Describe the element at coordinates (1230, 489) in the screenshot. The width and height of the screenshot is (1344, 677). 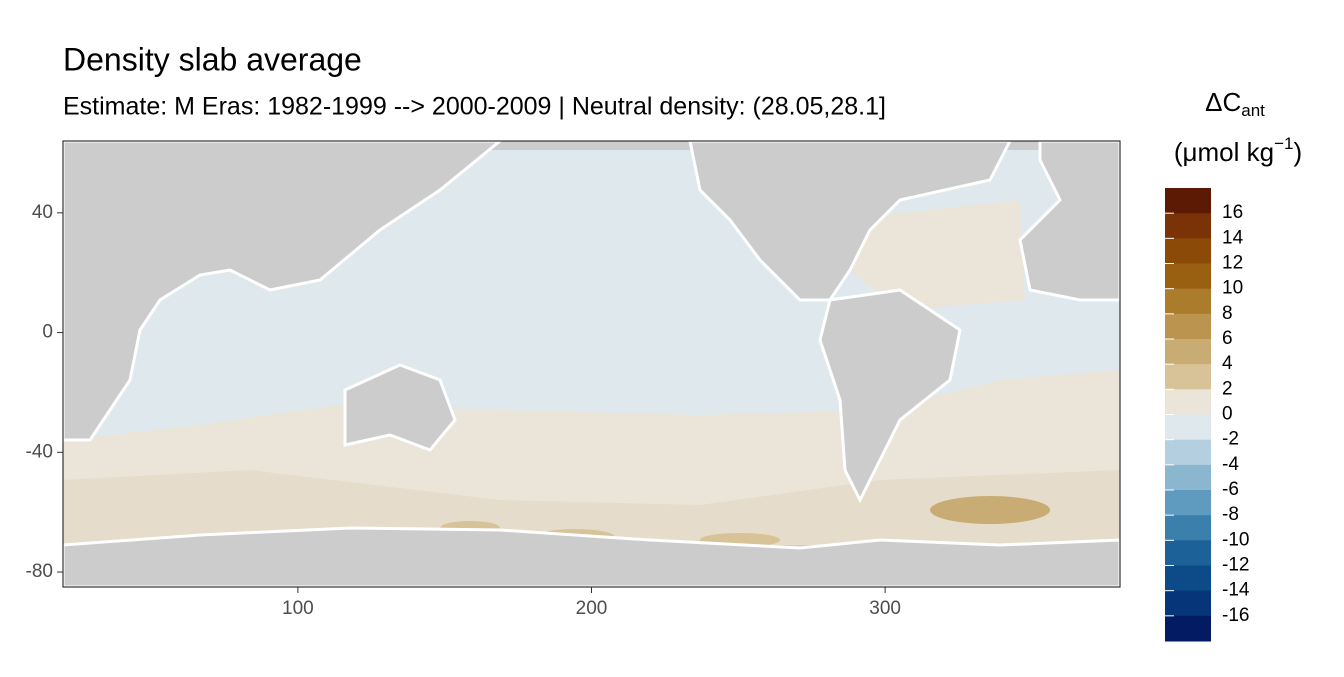
I see `legend-label: -6` at that location.